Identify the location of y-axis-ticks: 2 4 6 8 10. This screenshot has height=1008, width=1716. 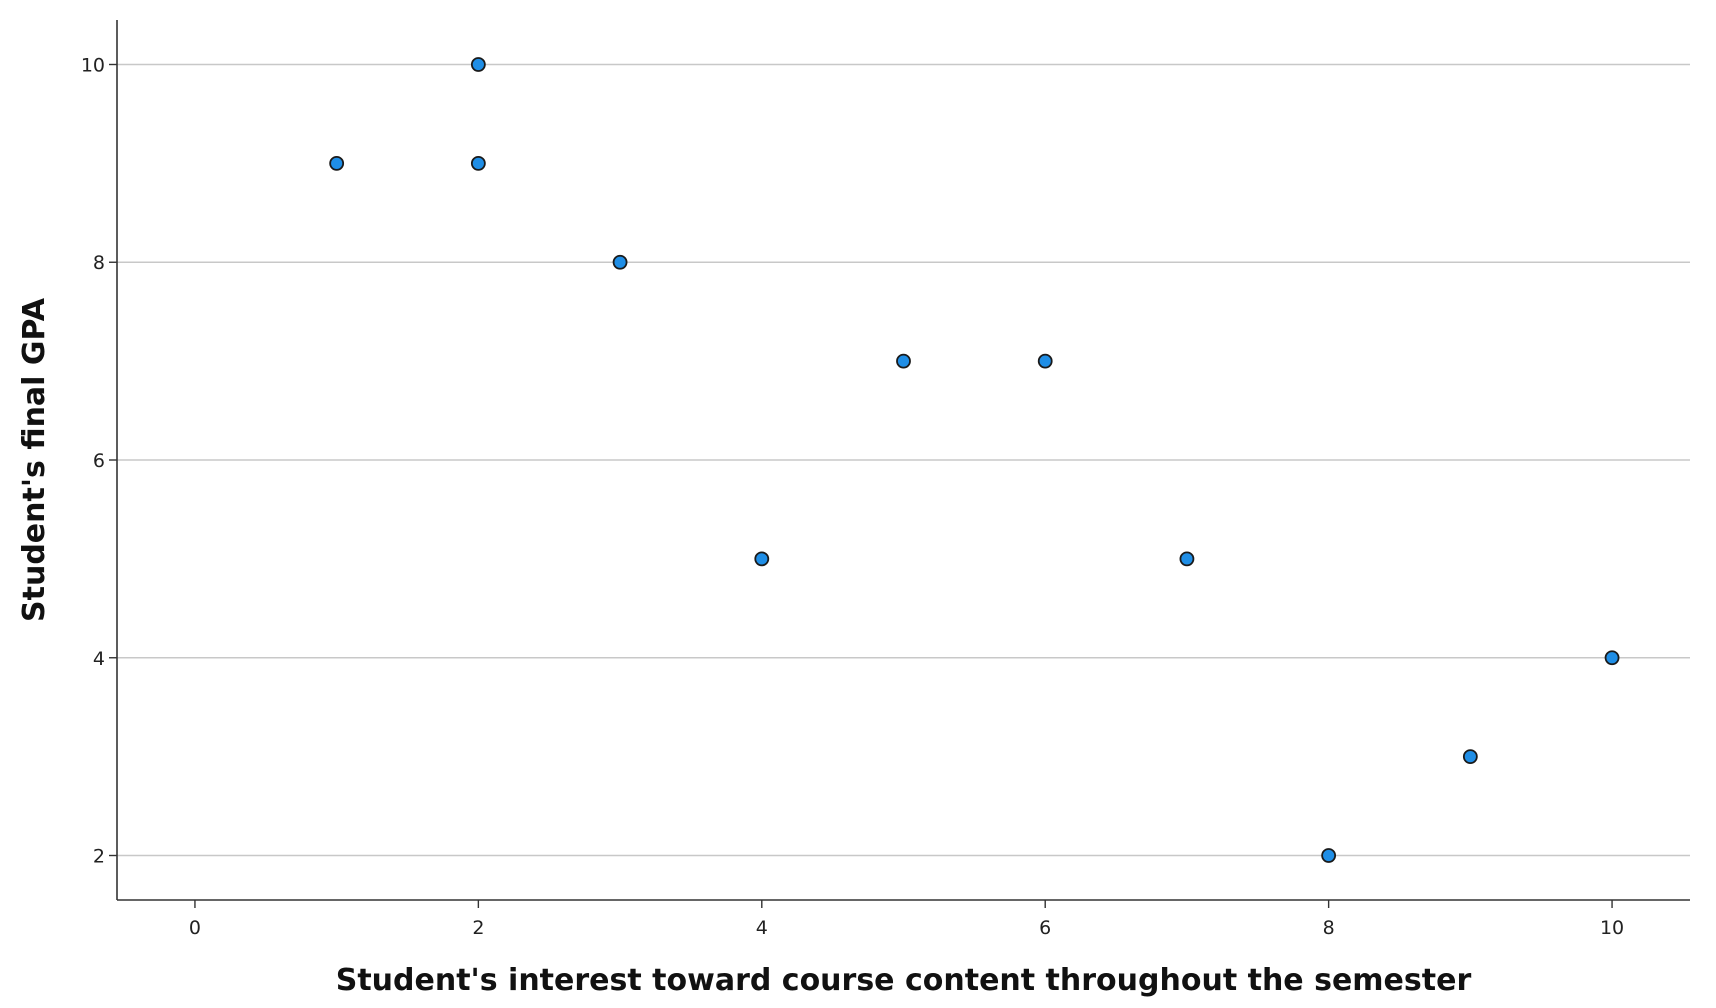
(99, 461).